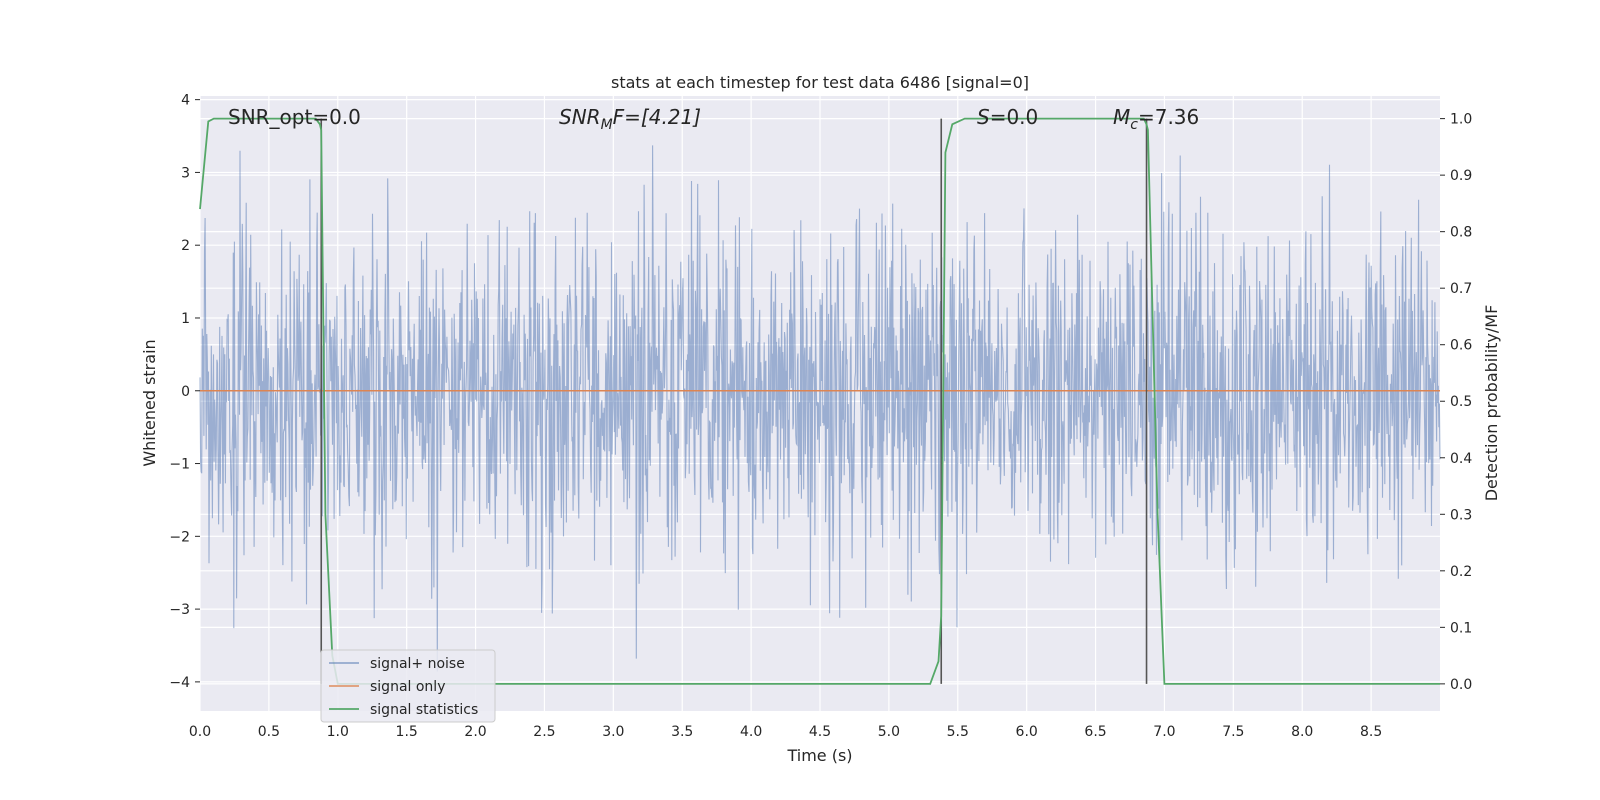  I want to click on y-right-tick-label: 0.2, so click(1461, 572).